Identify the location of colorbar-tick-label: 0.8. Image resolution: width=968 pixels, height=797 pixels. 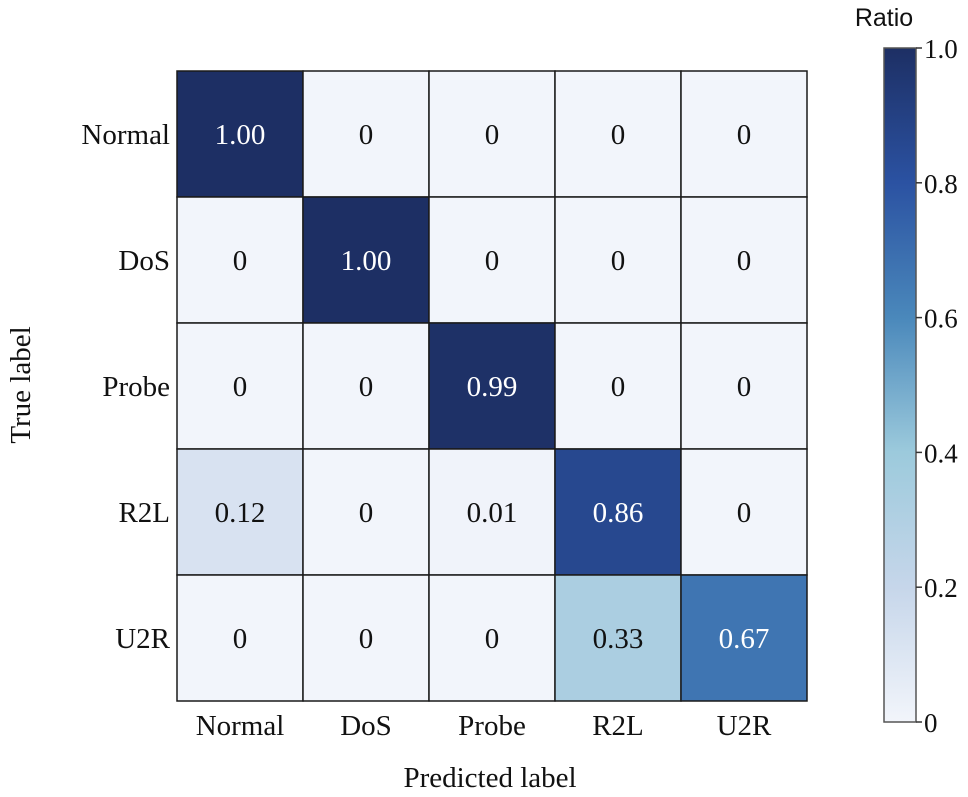
(941, 184).